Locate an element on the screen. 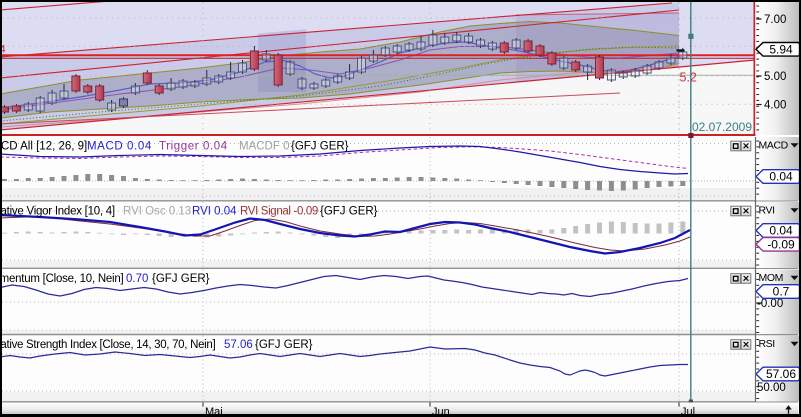 The image size is (801, 417). svg-text: RVI is located at coordinates (767, 211).